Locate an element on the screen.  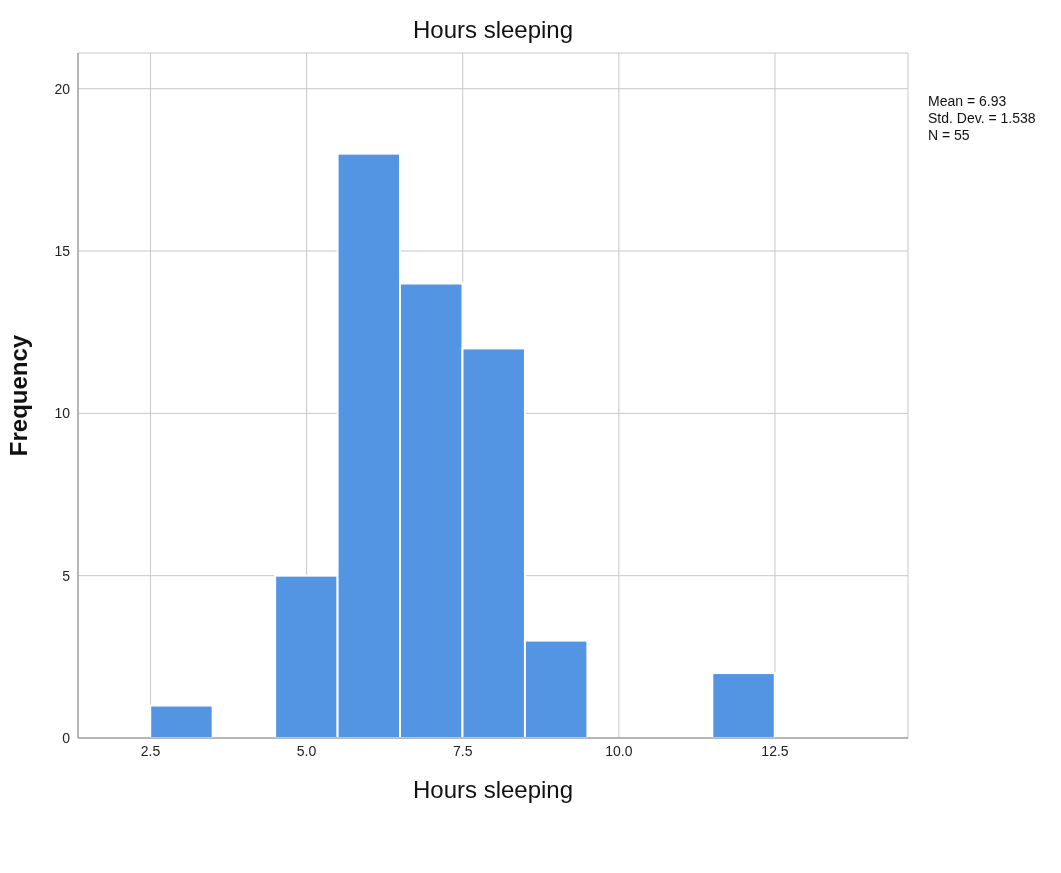
y-axis-title: Frequency is located at coordinates (18, 395).